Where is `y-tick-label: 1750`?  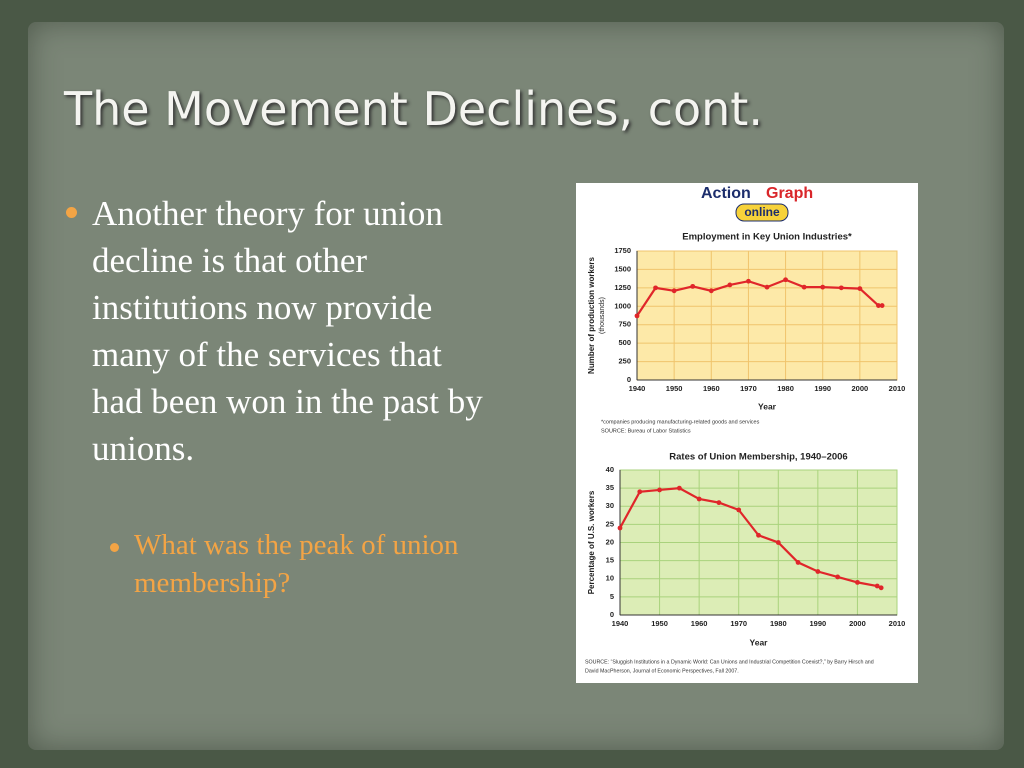 y-tick-label: 1750 is located at coordinates (622, 250).